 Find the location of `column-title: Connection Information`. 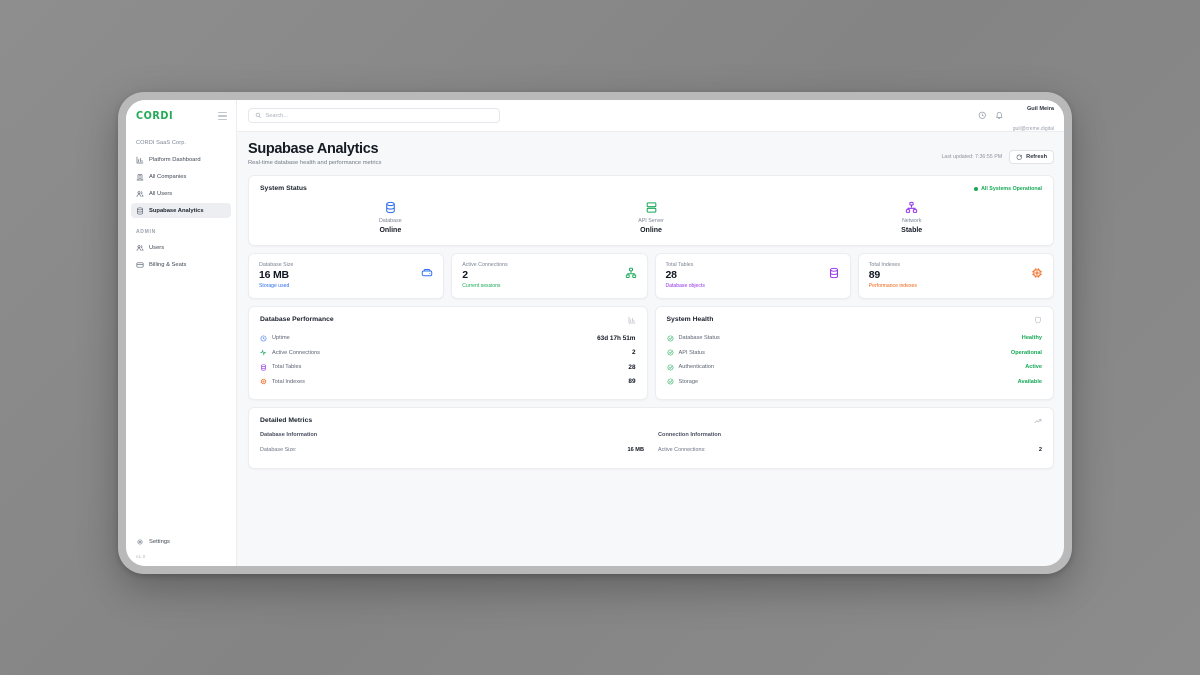

column-title: Connection Information is located at coordinates (690, 434).